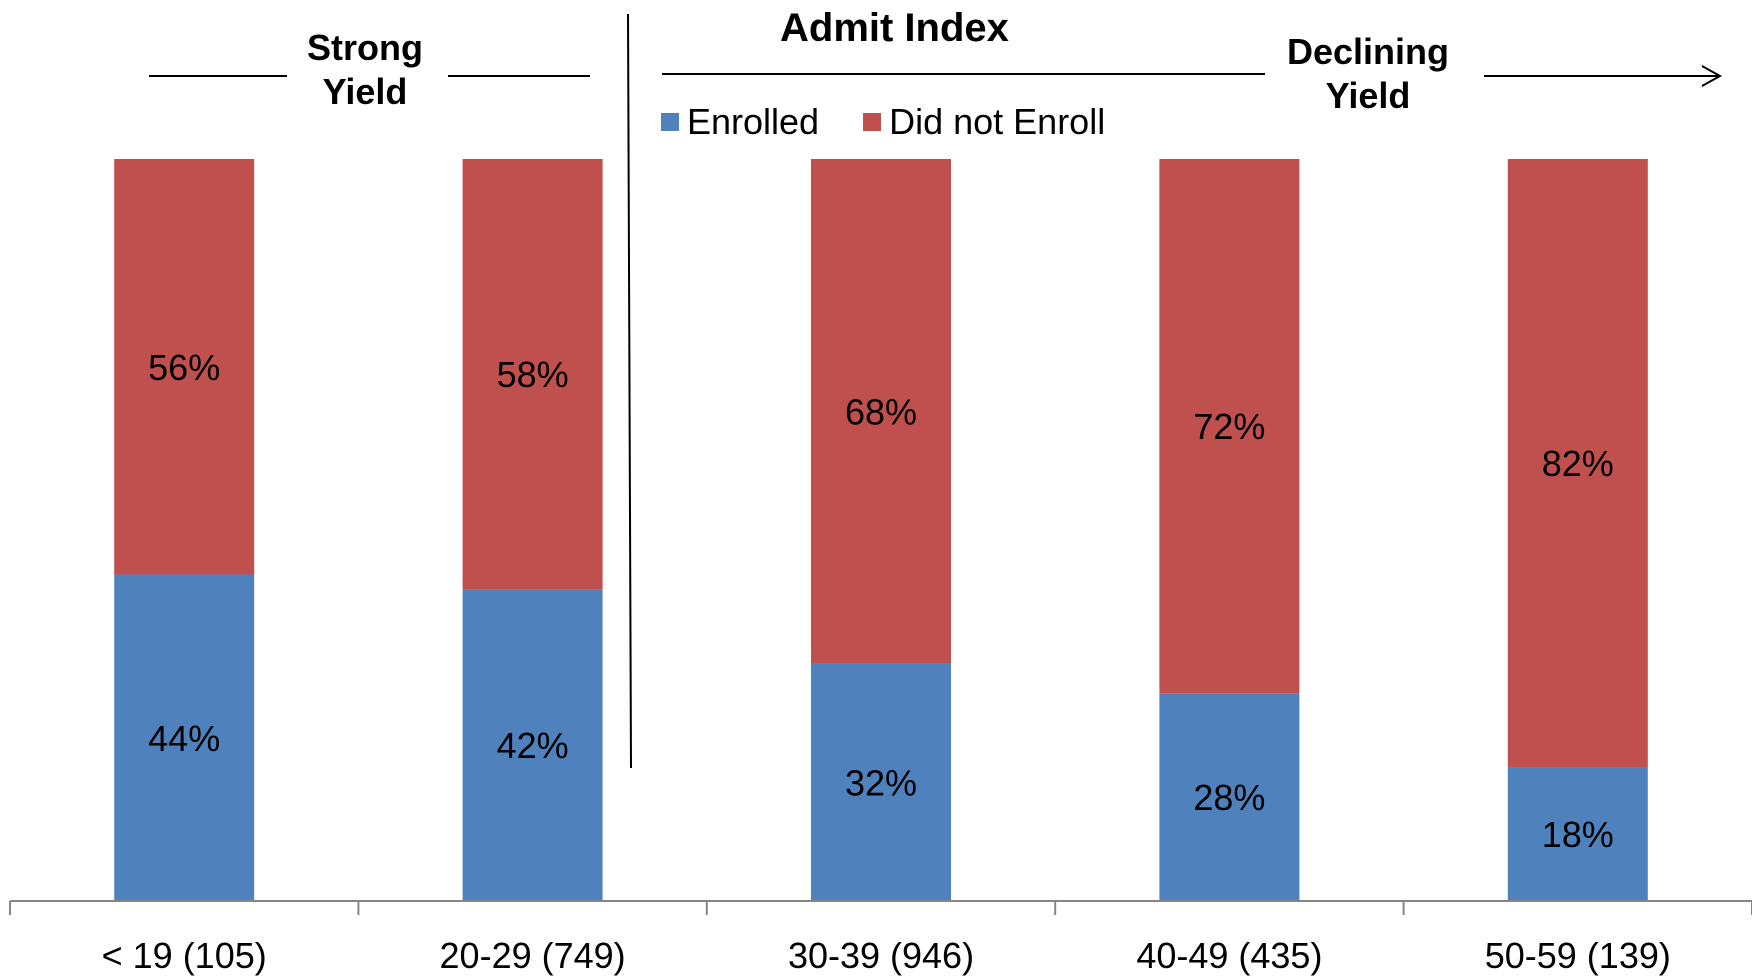 The image size is (1752, 977). What do you see at coordinates (365, 91) in the screenshot?
I see `strong-yield-line2: Yield` at bounding box center [365, 91].